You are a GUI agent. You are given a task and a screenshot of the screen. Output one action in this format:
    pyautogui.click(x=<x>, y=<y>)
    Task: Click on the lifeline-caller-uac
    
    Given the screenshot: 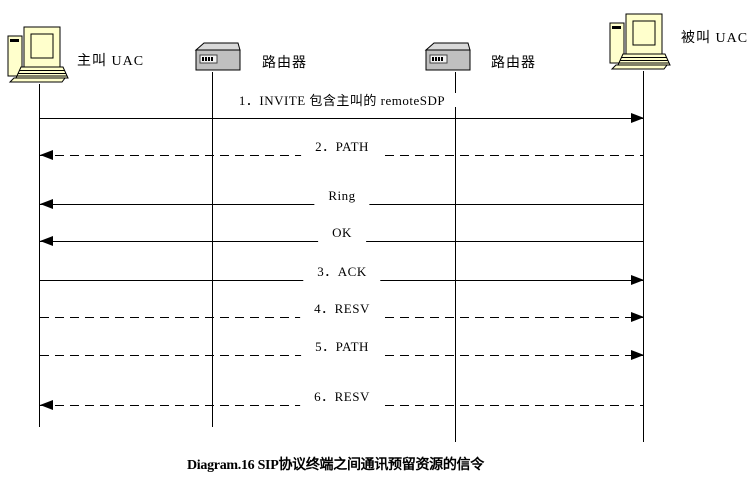 What is the action you would take?
    pyautogui.click(x=39, y=255)
    